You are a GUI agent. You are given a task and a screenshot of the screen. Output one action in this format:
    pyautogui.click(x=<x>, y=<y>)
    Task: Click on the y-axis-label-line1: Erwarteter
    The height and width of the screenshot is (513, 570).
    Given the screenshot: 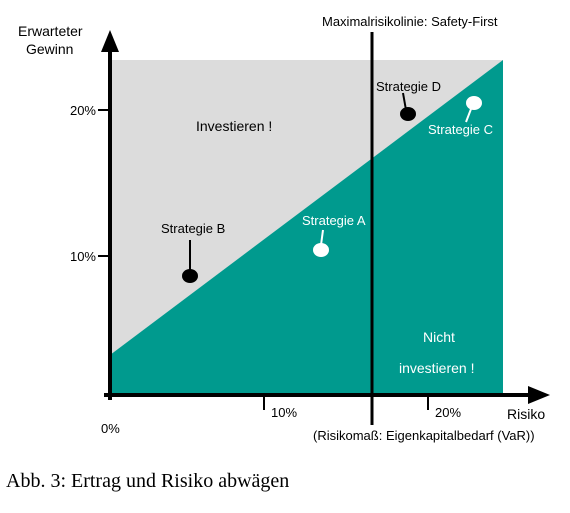 What is the action you would take?
    pyautogui.click(x=50, y=31)
    